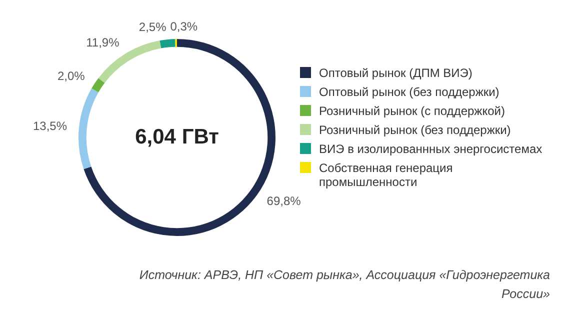 This screenshot has width=572, height=335. Describe the element at coordinates (177, 136) in the screenshot. I see `text: 6,04 ГВт` at that location.